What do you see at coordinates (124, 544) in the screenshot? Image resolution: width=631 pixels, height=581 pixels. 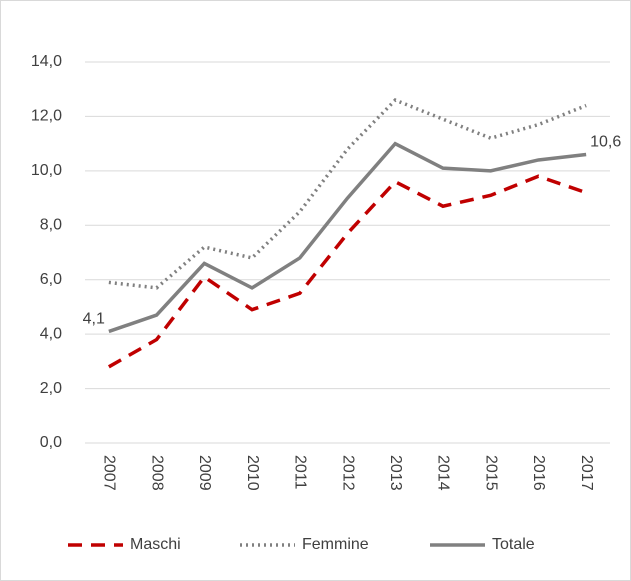 I see `legend-item: Maschi` at bounding box center [124, 544].